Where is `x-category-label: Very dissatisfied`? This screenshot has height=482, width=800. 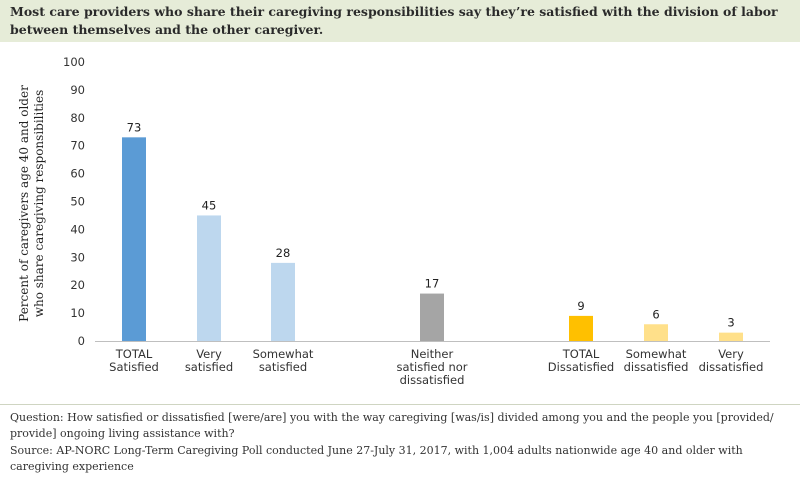
x-category-label: Very dissatisfied is located at coordinates (731, 360).